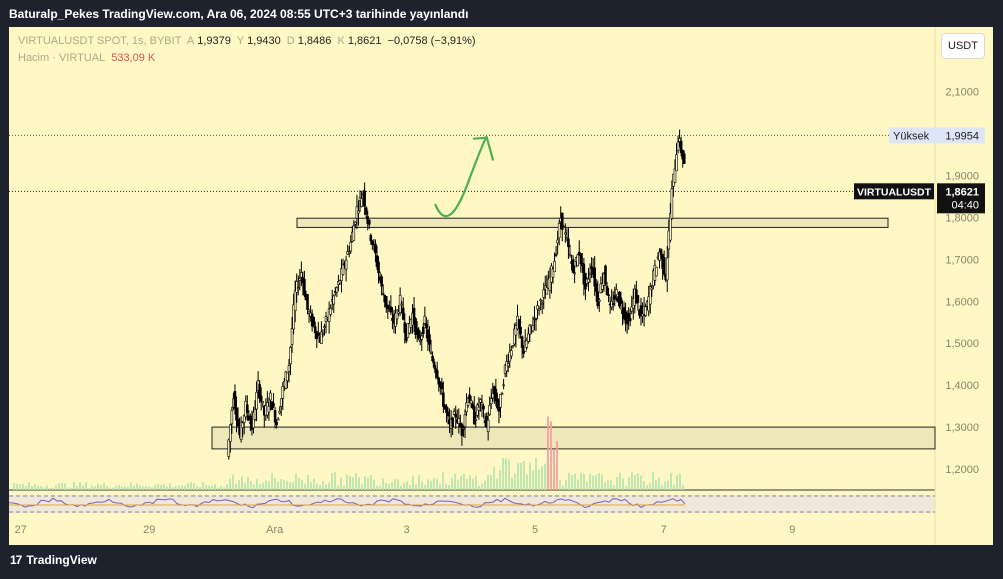 Image resolution: width=1003 pixels, height=579 pixels. Describe the element at coordinates (472, 504) in the screenshot. I see `rsi-pane` at that location.